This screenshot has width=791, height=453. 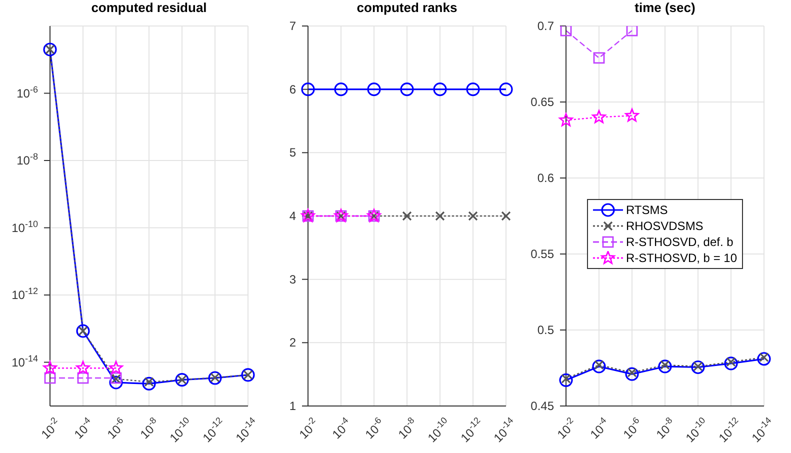 I want to click on y-tick-label: 10$^{-12}$, so click(x=25, y=294).